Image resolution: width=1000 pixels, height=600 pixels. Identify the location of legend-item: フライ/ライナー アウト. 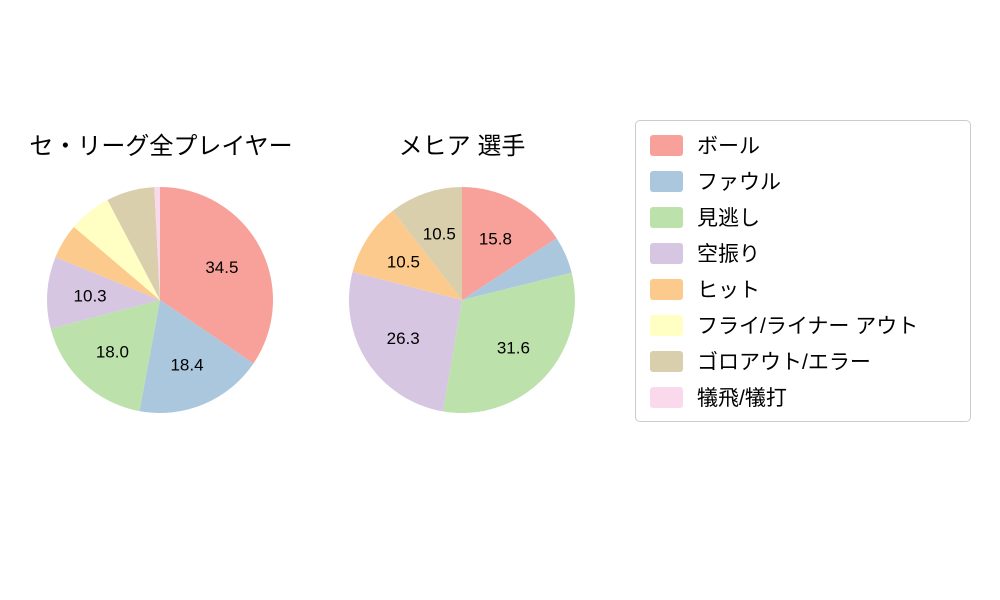
(803, 325).